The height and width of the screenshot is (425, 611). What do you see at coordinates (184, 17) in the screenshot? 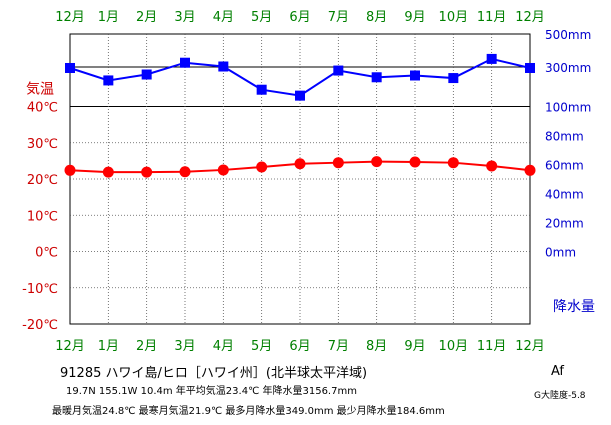
I see `month-label-top: 3月` at bounding box center [184, 17].